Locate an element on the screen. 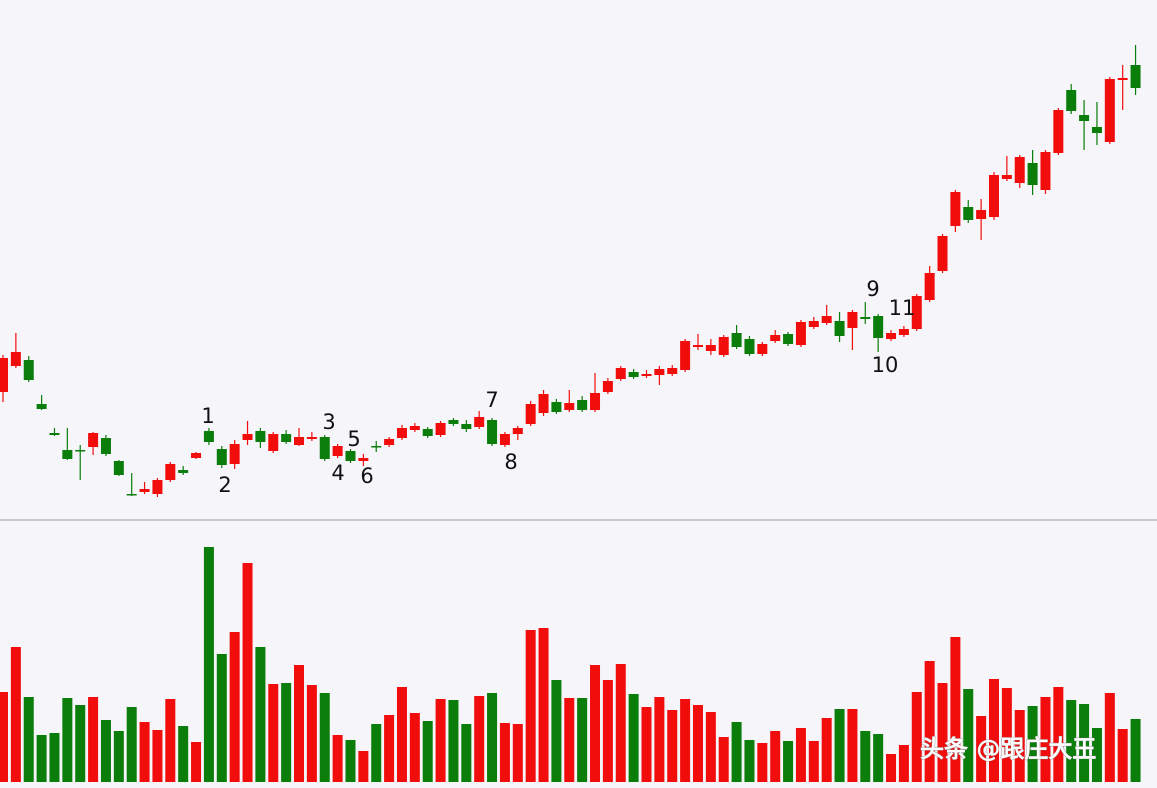 The width and height of the screenshot is (1157, 788). annotation: 1 is located at coordinates (207, 416).